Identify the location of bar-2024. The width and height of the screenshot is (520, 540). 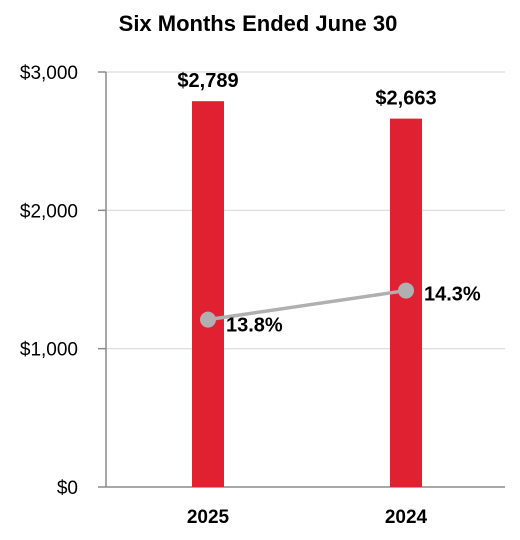
(406, 302).